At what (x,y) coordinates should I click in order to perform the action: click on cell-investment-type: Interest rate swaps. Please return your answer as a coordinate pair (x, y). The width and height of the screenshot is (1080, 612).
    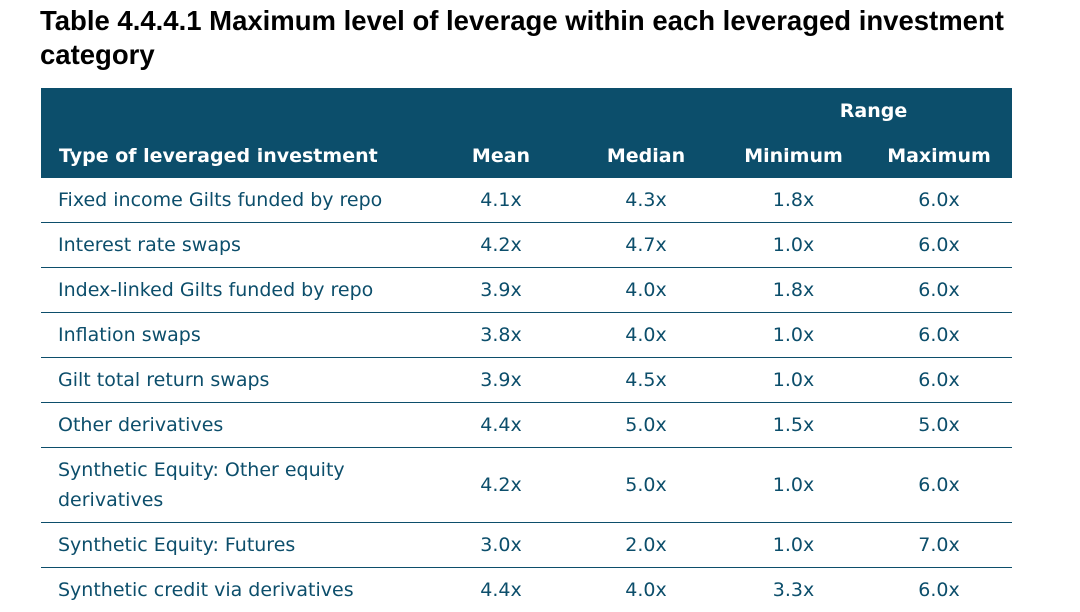
    Looking at the image, I should click on (236, 245).